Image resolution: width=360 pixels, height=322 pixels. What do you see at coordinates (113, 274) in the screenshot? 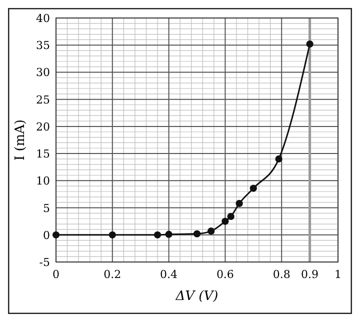
I see `x-tick-label: 0.2` at bounding box center [113, 274].